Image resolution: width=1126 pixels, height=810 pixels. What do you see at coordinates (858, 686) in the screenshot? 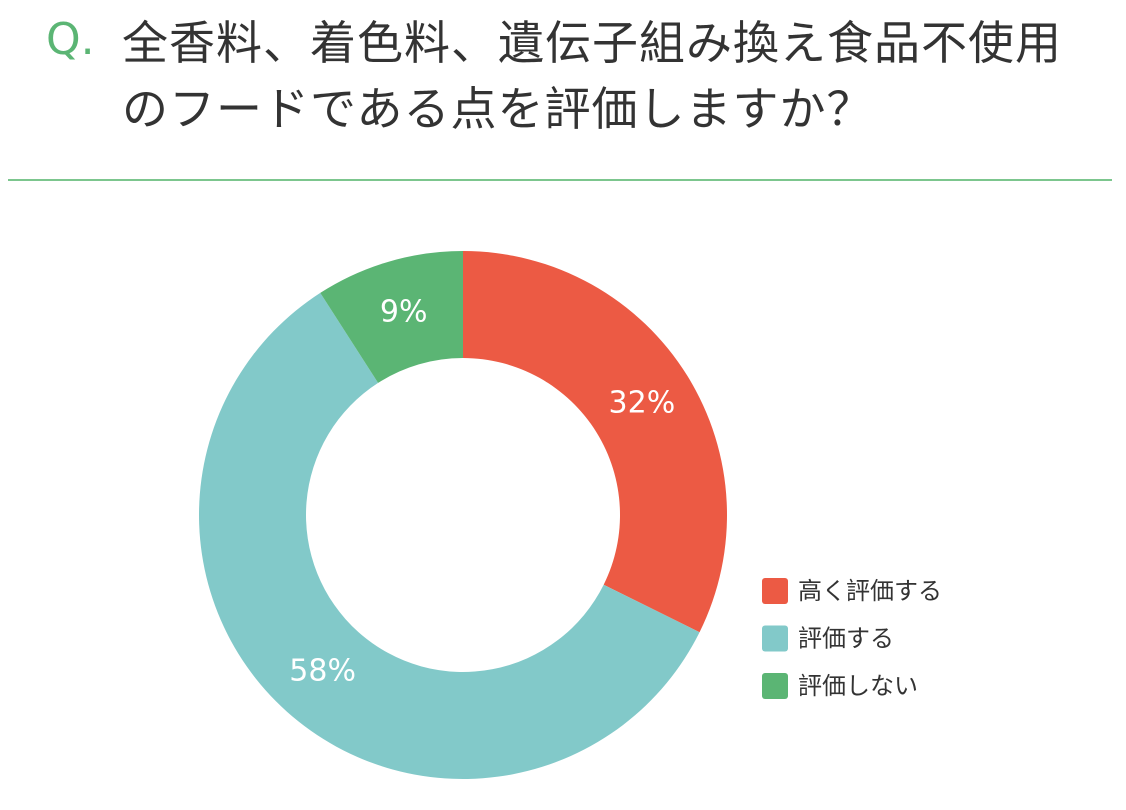
I see `legend-label: 評価しない` at bounding box center [858, 686].